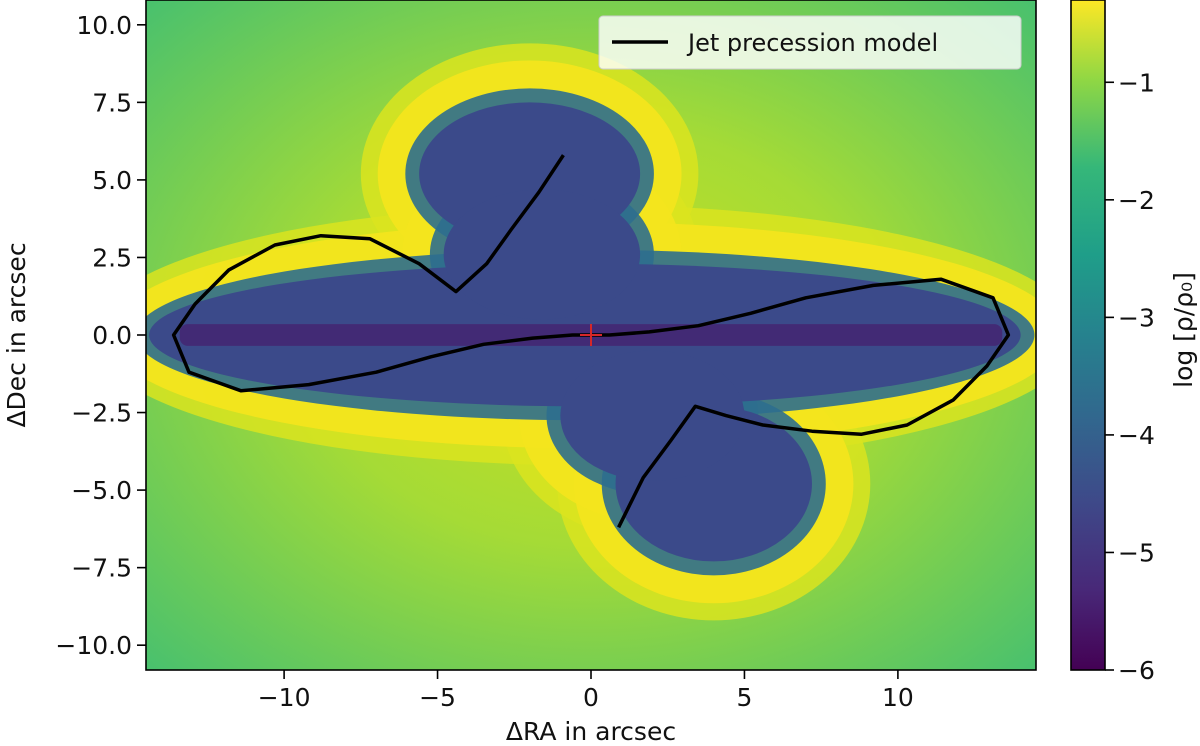 The height and width of the screenshot is (746, 1200). Describe the element at coordinates (591, 335) in the screenshot. I see `center-markers` at that location.